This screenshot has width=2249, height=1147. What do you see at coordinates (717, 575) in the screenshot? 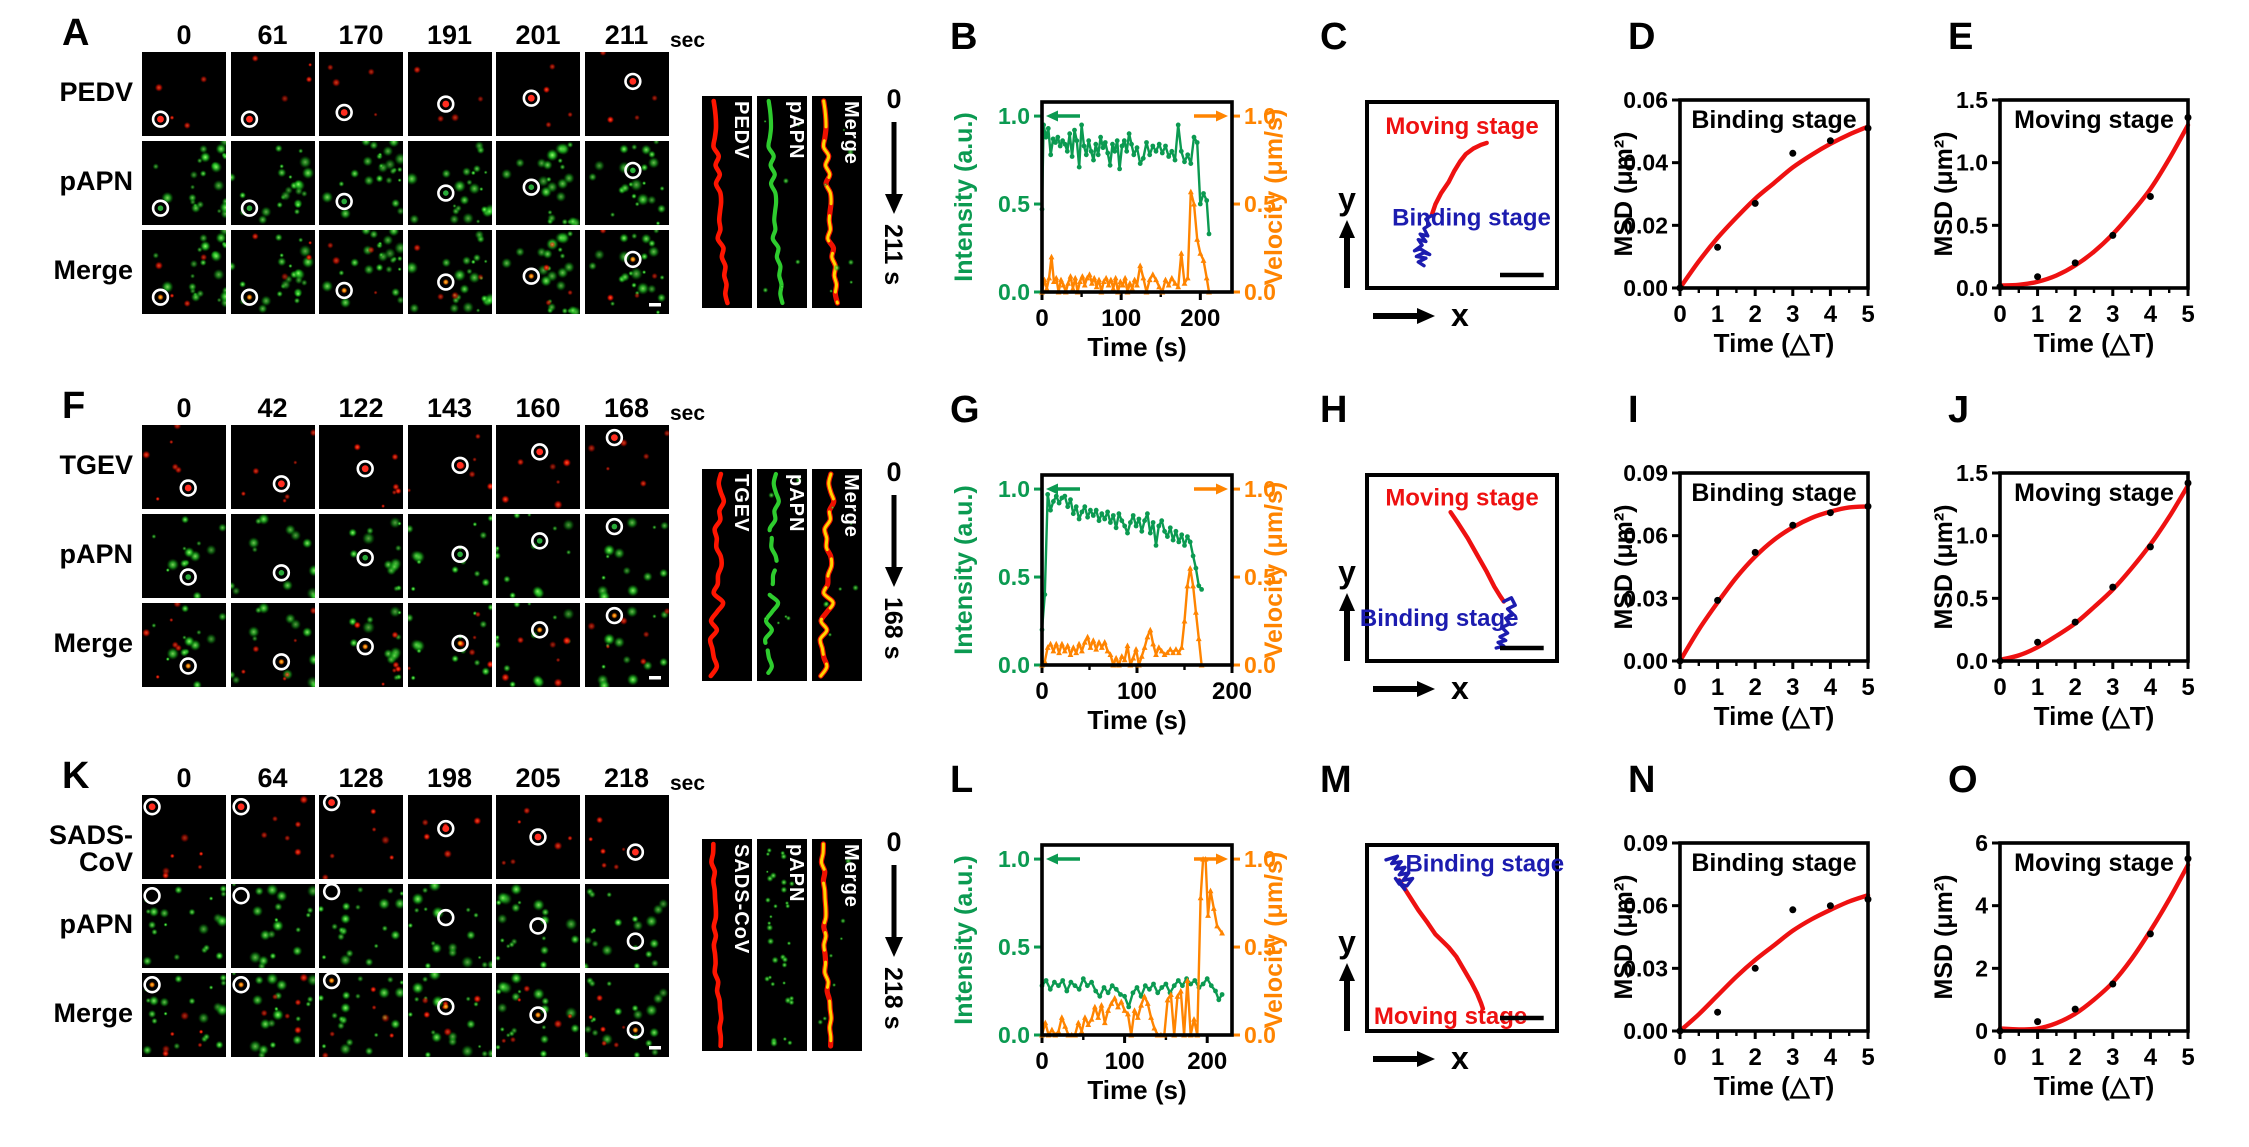
I see `virus-trace` at bounding box center [717, 575].